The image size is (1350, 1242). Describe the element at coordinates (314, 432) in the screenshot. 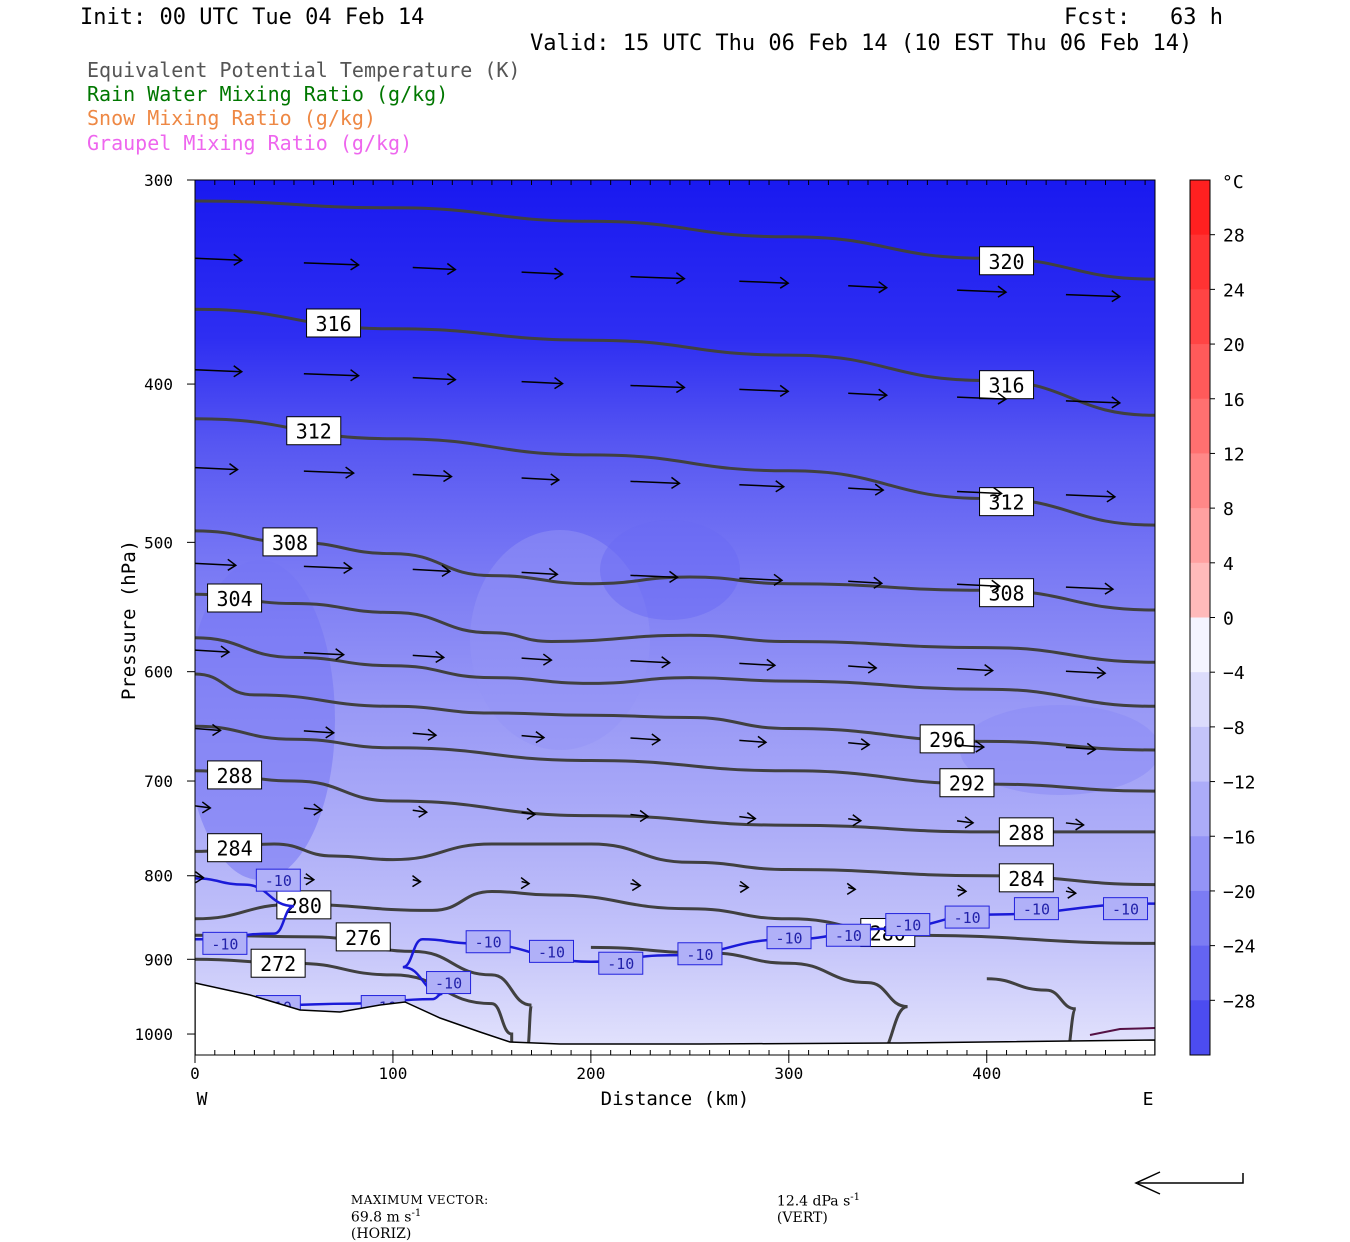

I see `contour-label: 312` at that location.